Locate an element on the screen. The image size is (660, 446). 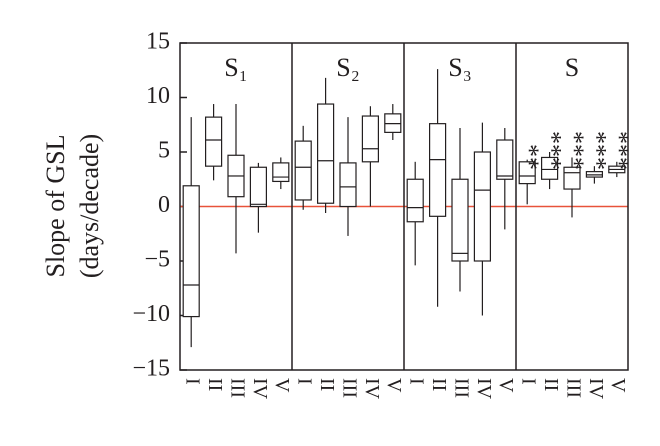
y-tick-label: 5 is located at coordinates (164, 151).